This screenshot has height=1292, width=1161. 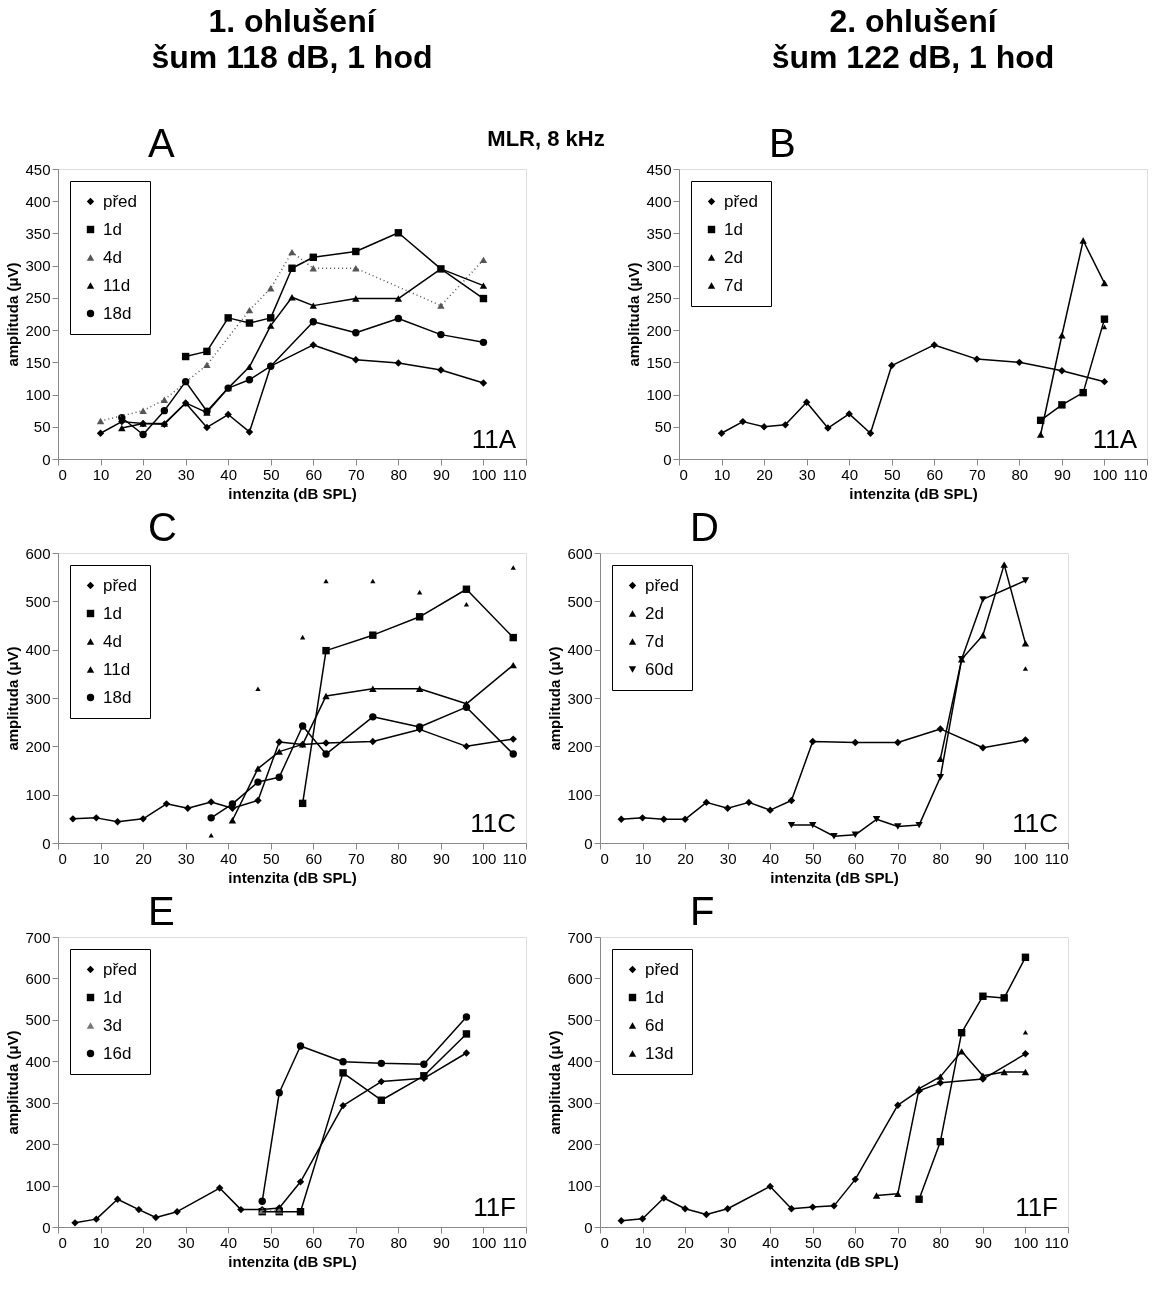 I want to click on legend-label: 6d, so click(x=654, y=1025).